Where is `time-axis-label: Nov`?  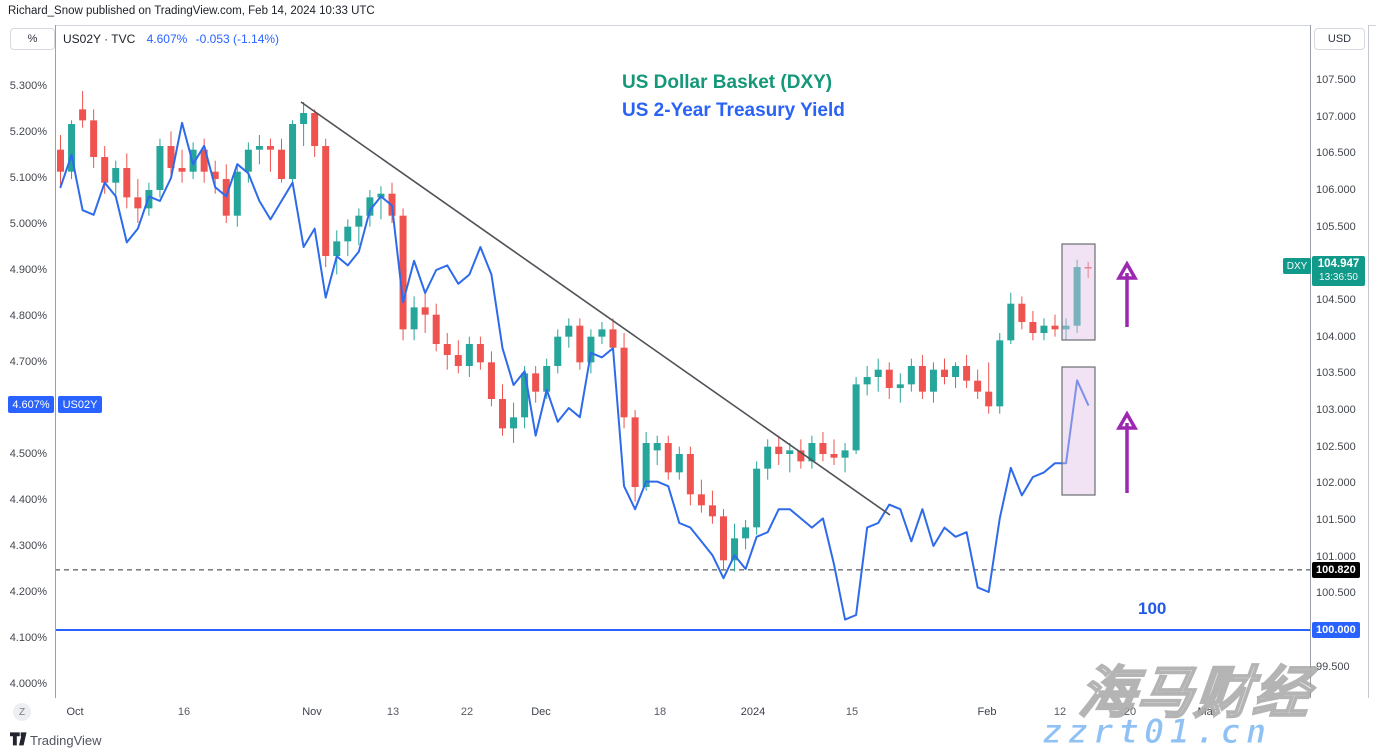 time-axis-label: Nov is located at coordinates (312, 712).